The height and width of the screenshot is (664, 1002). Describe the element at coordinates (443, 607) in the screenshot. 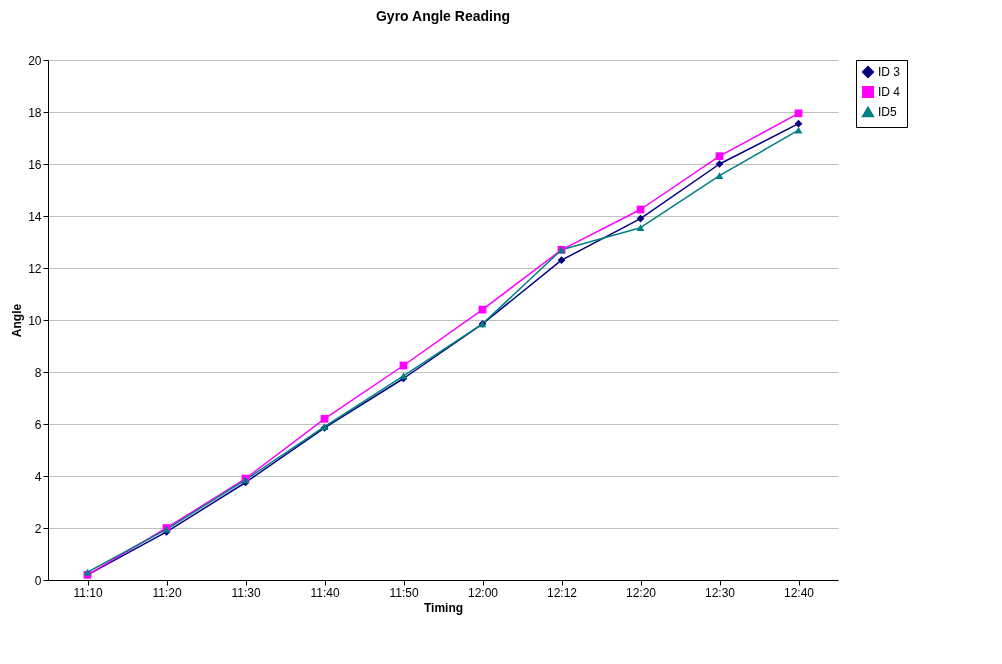

I see `x-axis-title: Timing` at that location.